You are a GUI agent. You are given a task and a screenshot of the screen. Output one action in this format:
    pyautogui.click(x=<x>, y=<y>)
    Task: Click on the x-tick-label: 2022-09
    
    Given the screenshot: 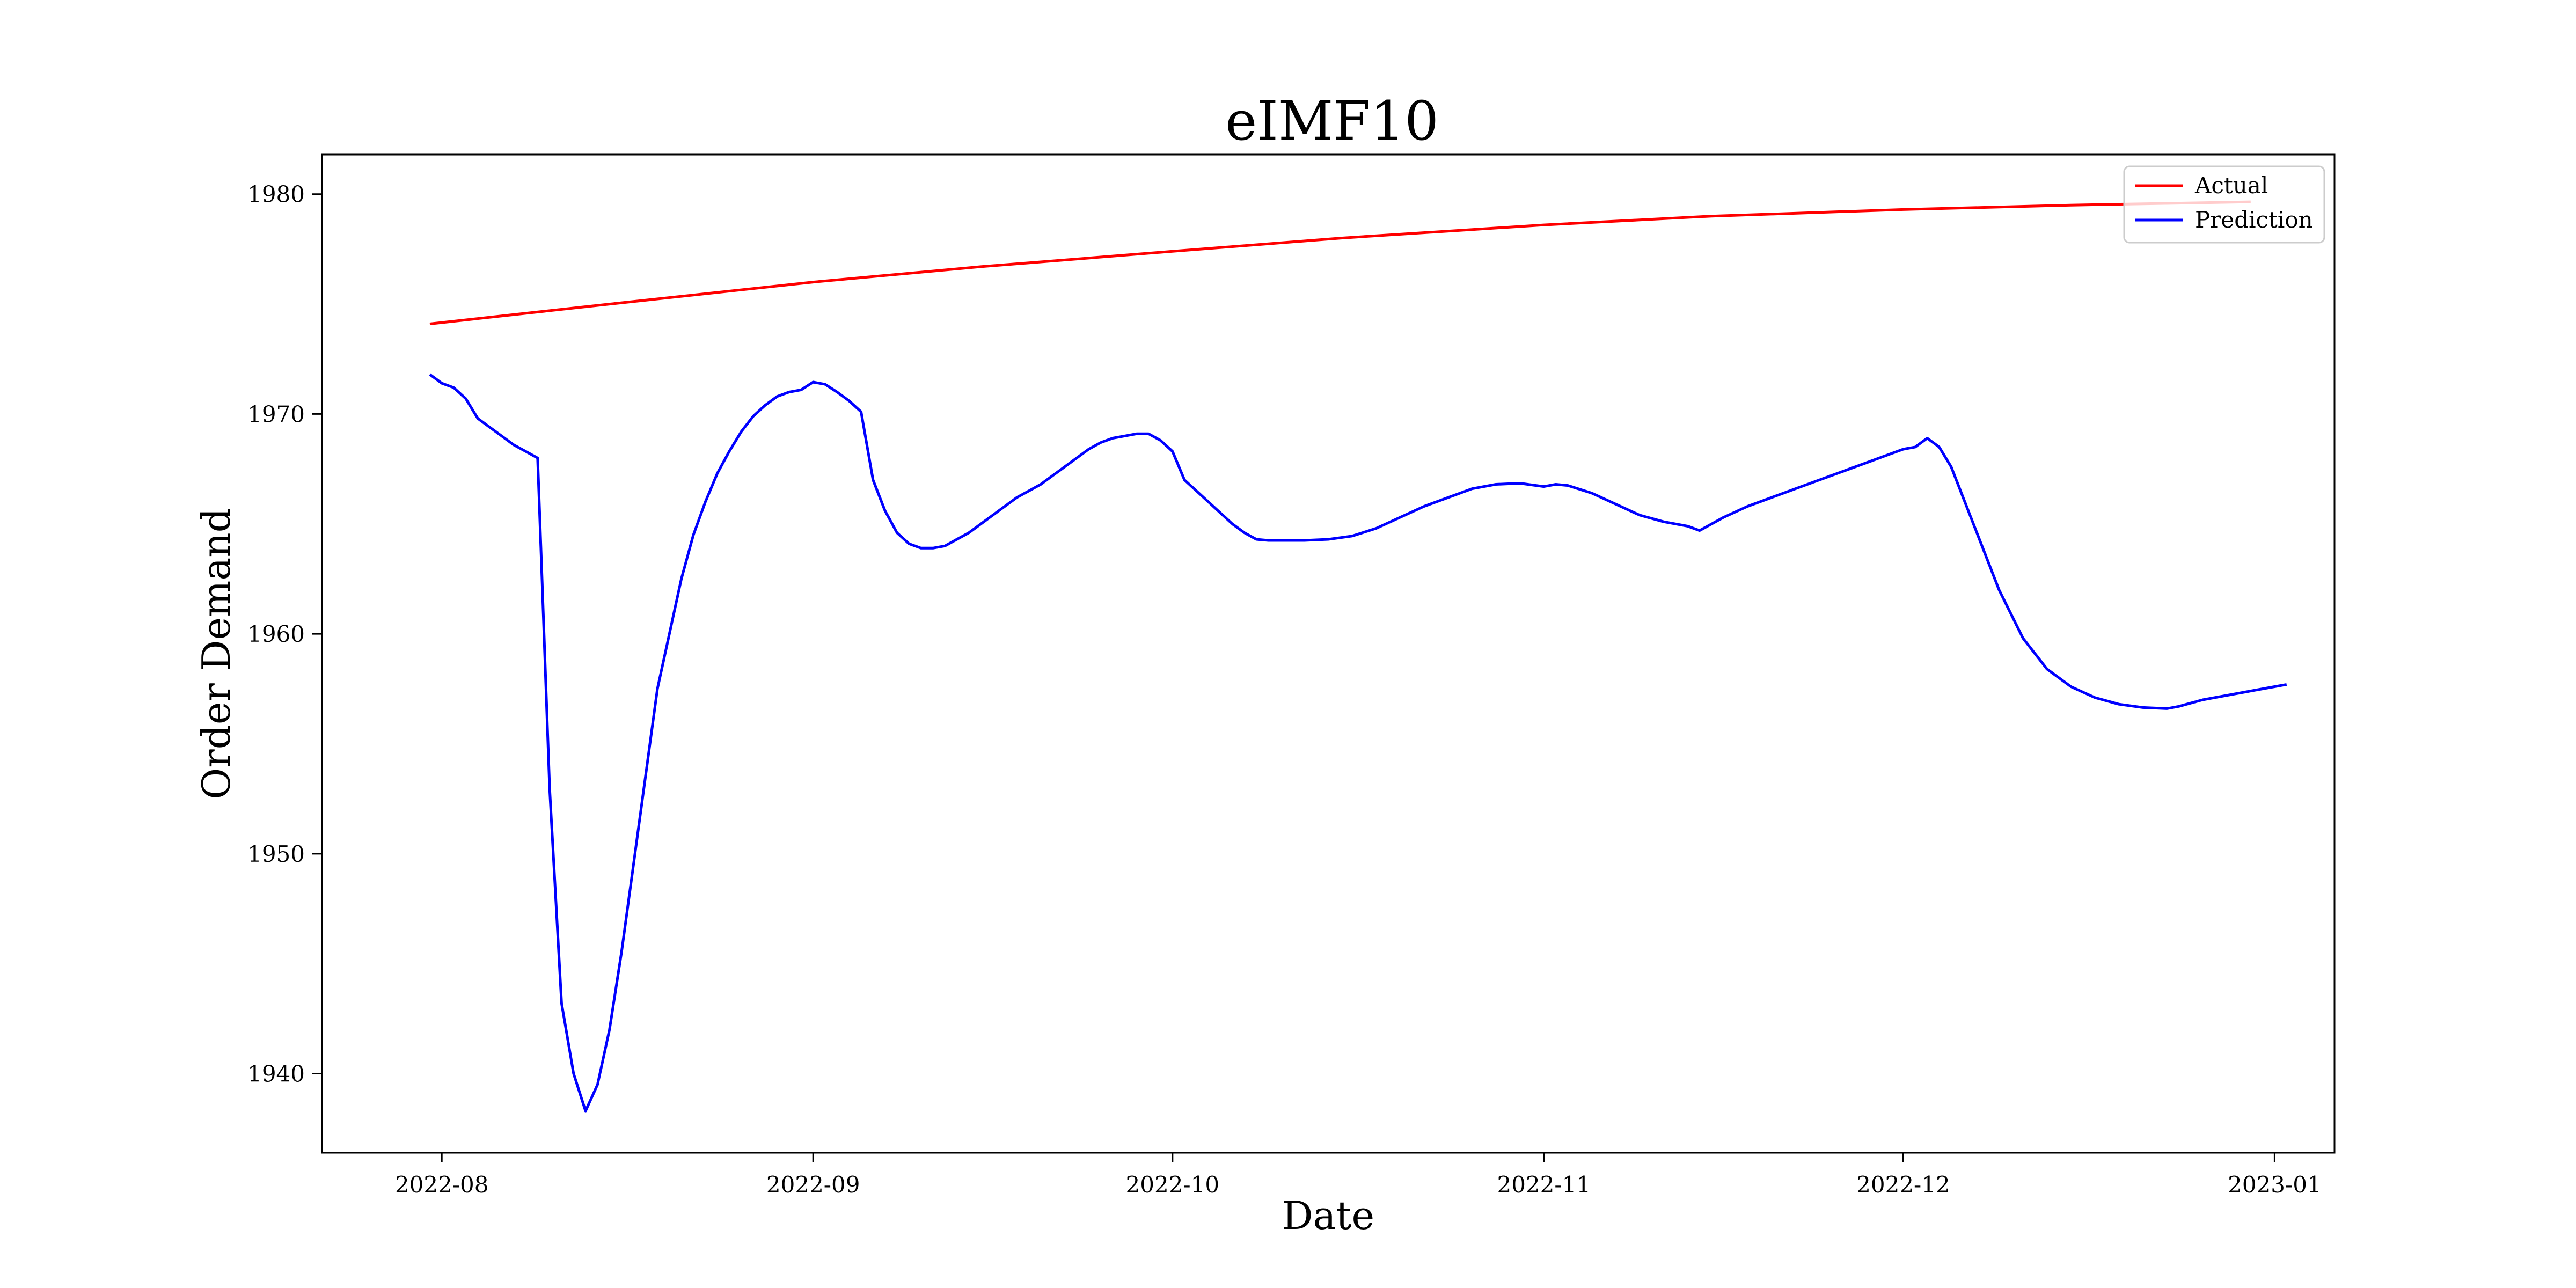 What is the action you would take?
    pyautogui.click(x=813, y=1185)
    